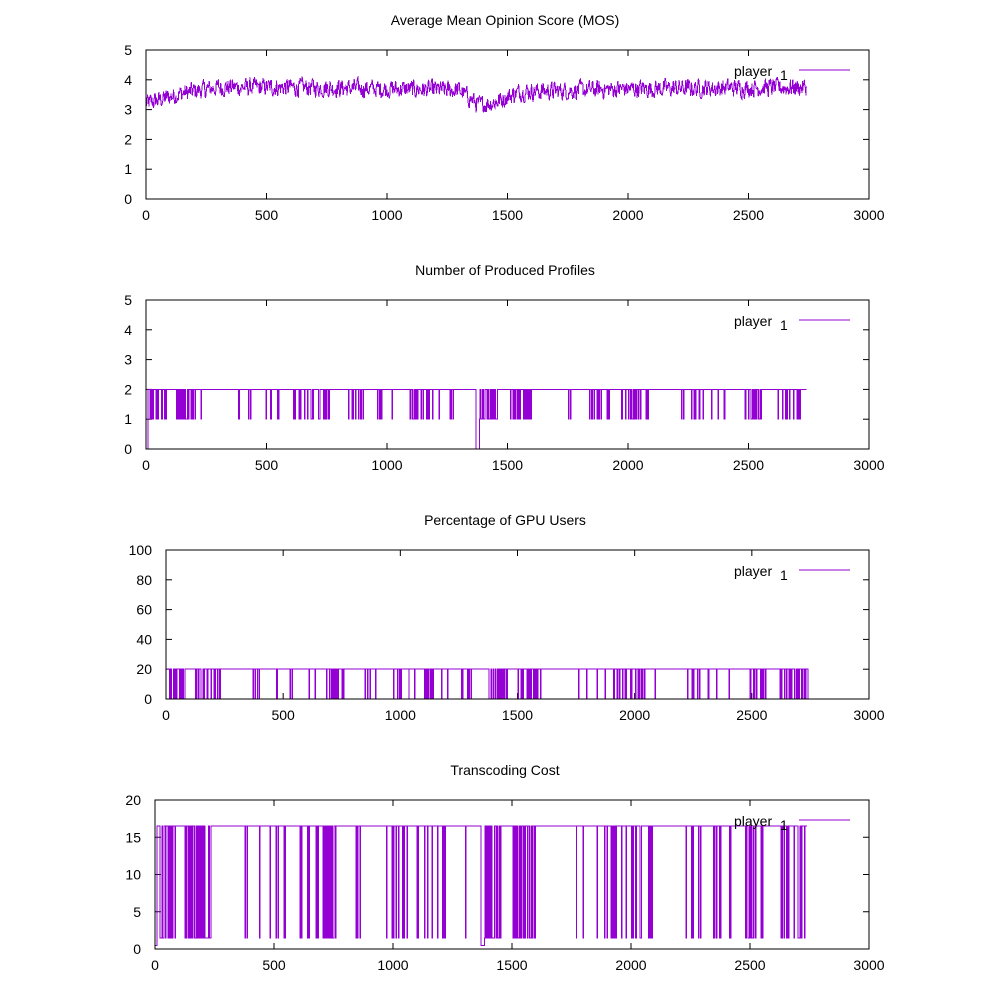 Image resolution: width=1000 pixels, height=1000 pixels. What do you see at coordinates (144, 580) in the screenshot?
I see `y-tick-label: 80` at bounding box center [144, 580].